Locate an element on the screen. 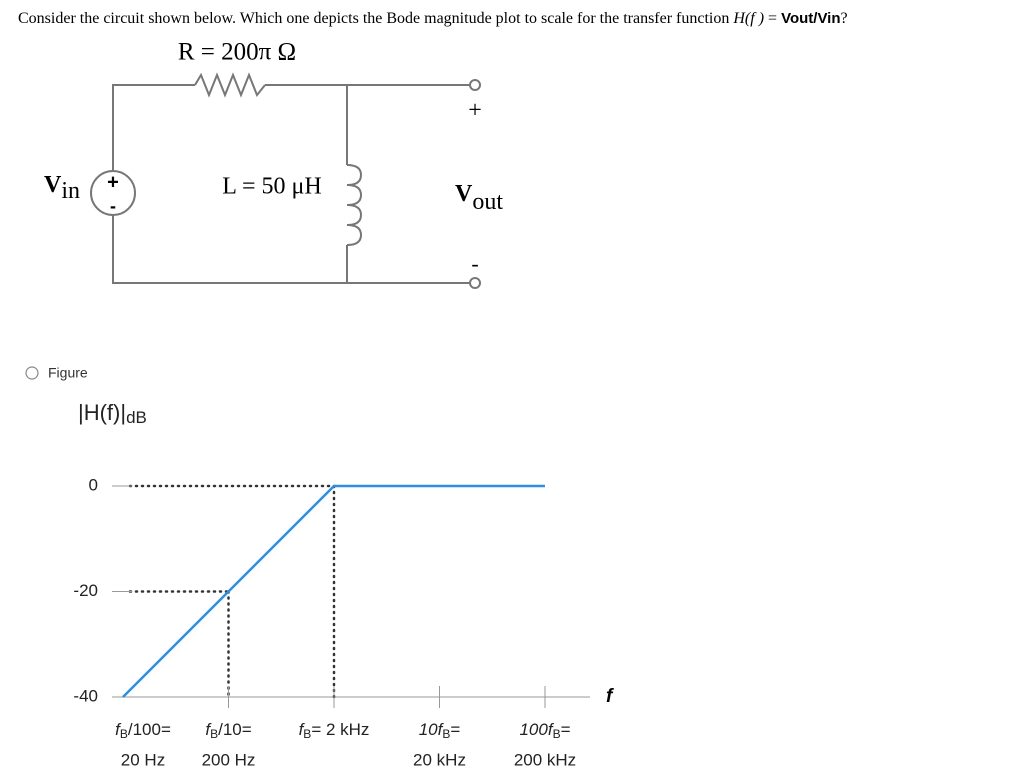 The width and height of the screenshot is (1024, 779). x-tick-formula: 100fB= is located at coordinates (544, 730).